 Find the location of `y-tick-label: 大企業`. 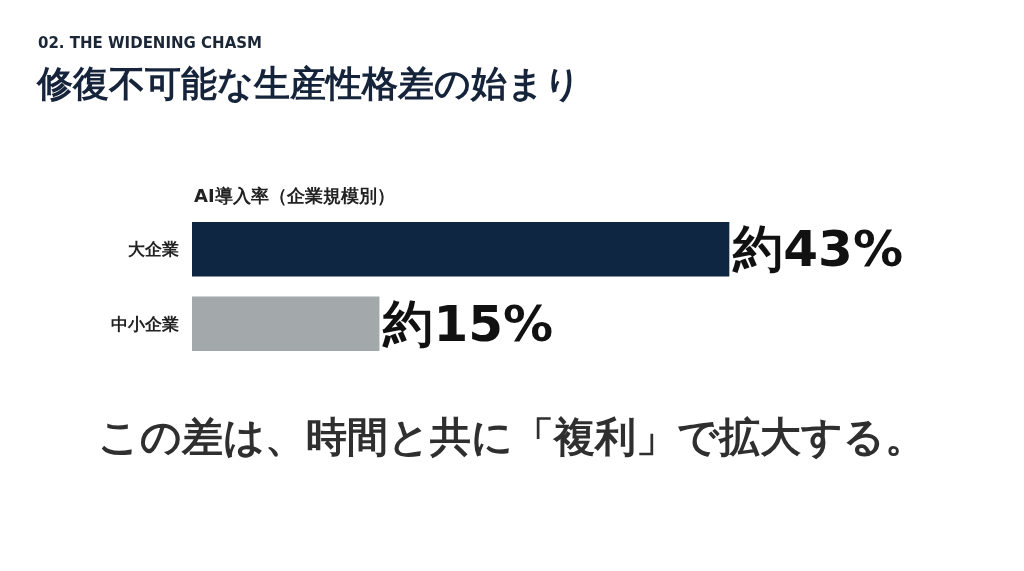

y-tick-label: 大企業 is located at coordinates (153, 249).